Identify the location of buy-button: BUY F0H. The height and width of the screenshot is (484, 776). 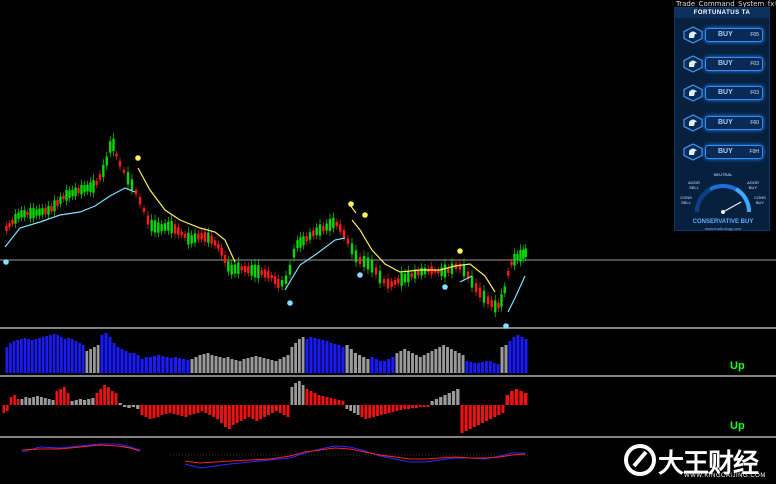
(734, 152).